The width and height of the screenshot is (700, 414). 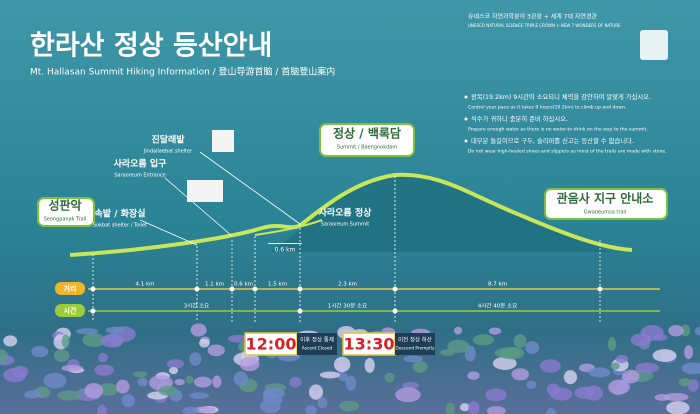 I want to click on title: 한라산 정상 등산안내, so click(x=151, y=46).